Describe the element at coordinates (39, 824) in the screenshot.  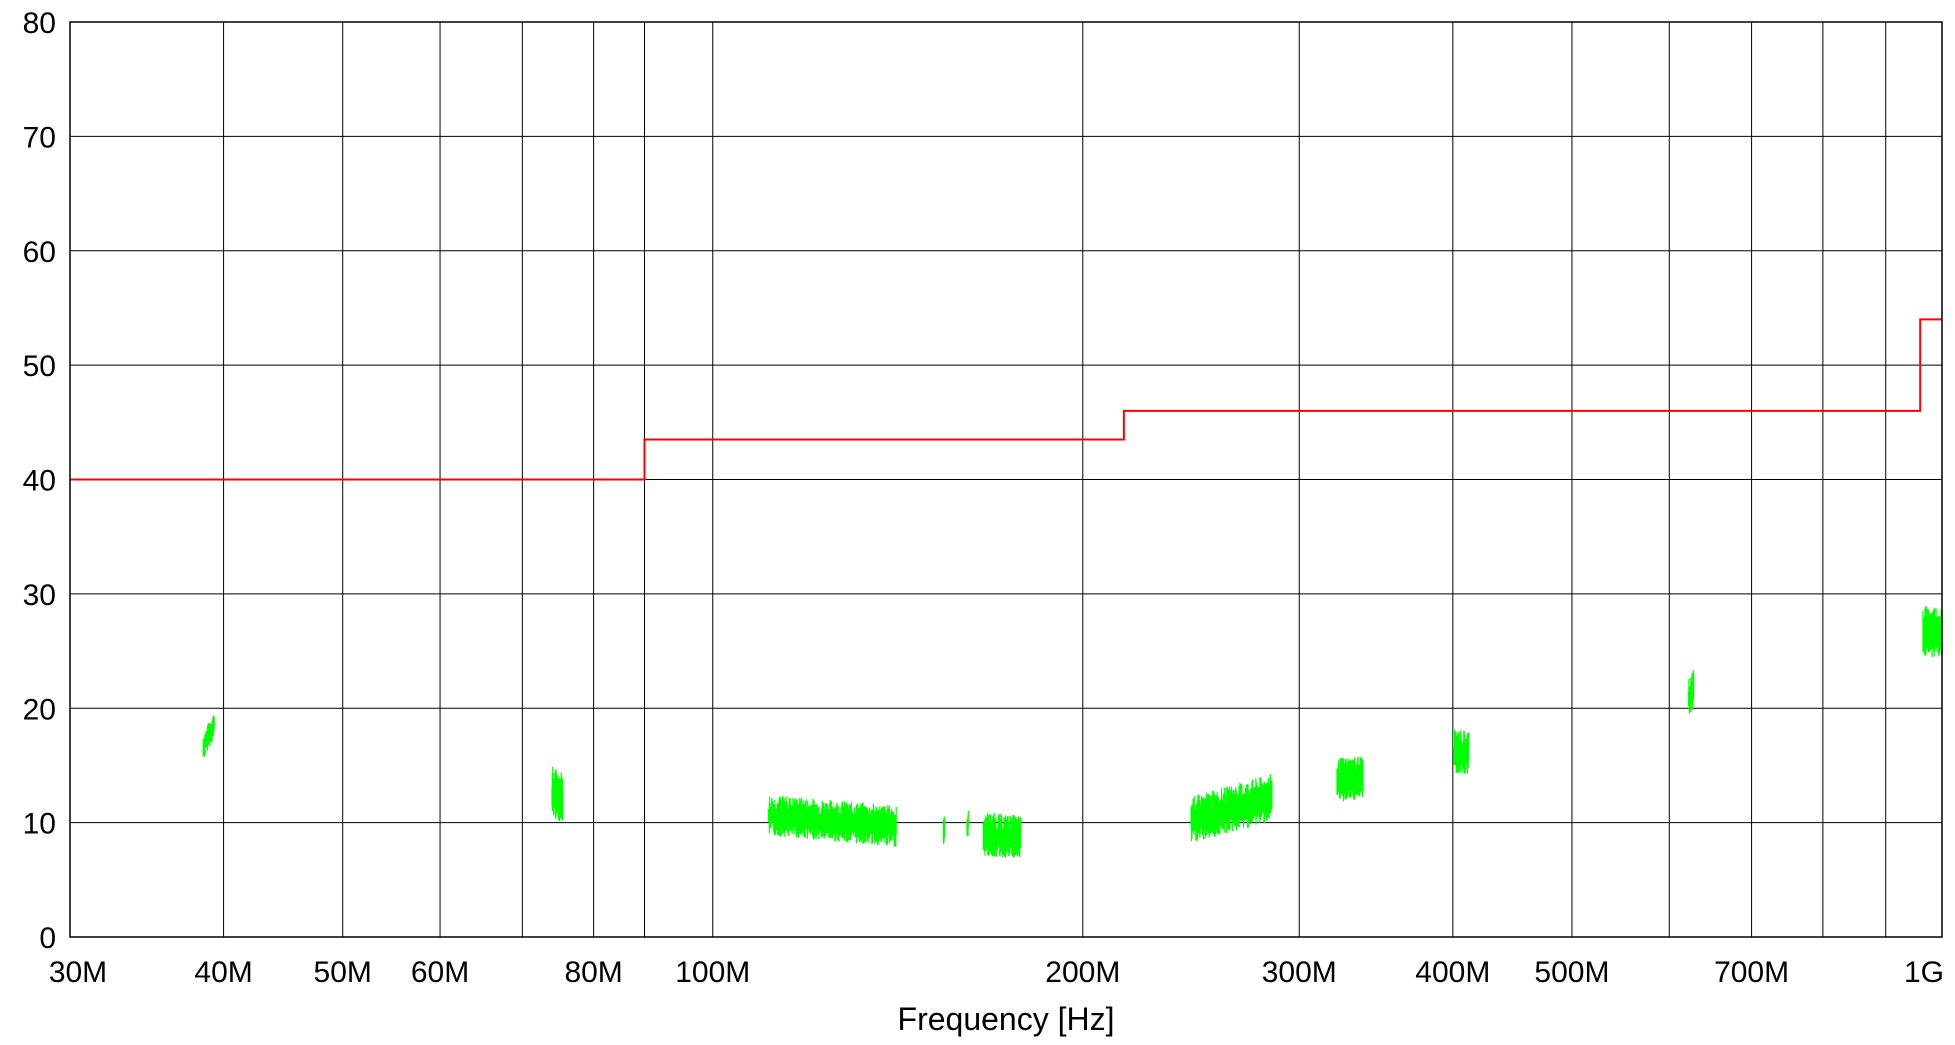
I see `y-tick-label: 10` at that location.